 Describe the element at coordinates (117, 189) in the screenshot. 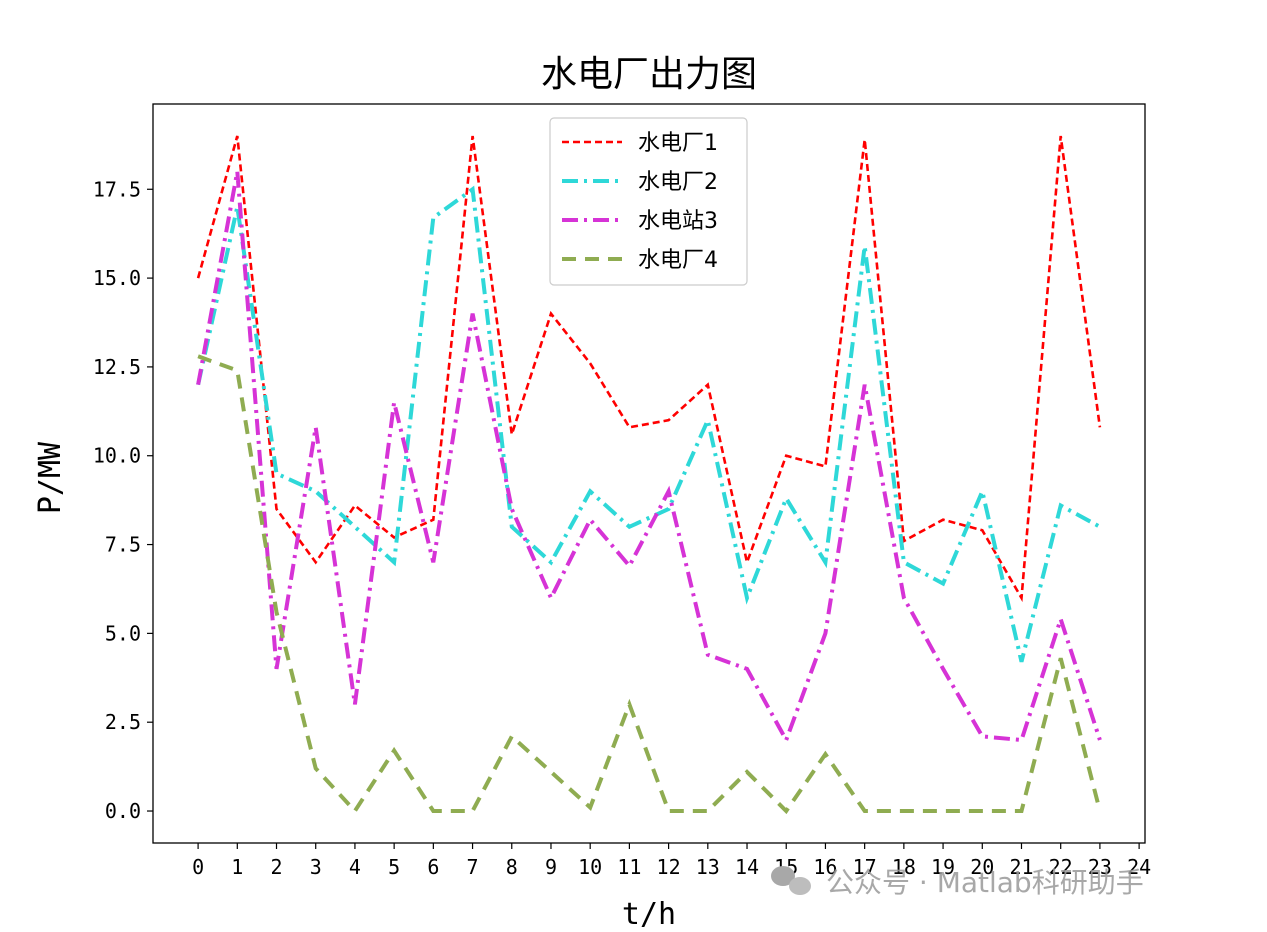

I see `y-tick-label: 17.5` at that location.